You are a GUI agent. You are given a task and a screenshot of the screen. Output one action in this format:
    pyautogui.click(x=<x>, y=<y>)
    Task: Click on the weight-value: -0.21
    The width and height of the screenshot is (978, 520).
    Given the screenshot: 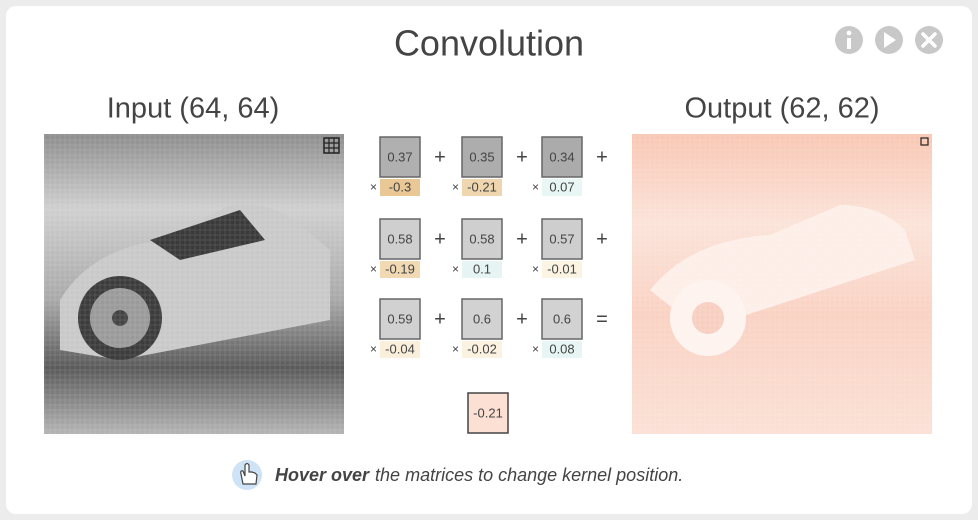 What is the action you would take?
    pyautogui.click(x=482, y=186)
    